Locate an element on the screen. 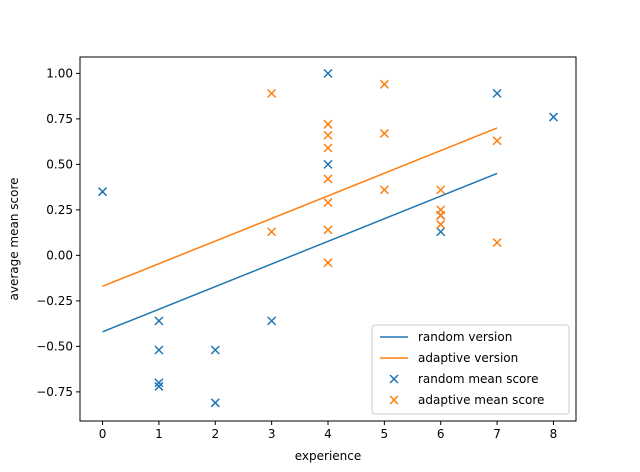  x-tick-label: 6 is located at coordinates (441, 434).